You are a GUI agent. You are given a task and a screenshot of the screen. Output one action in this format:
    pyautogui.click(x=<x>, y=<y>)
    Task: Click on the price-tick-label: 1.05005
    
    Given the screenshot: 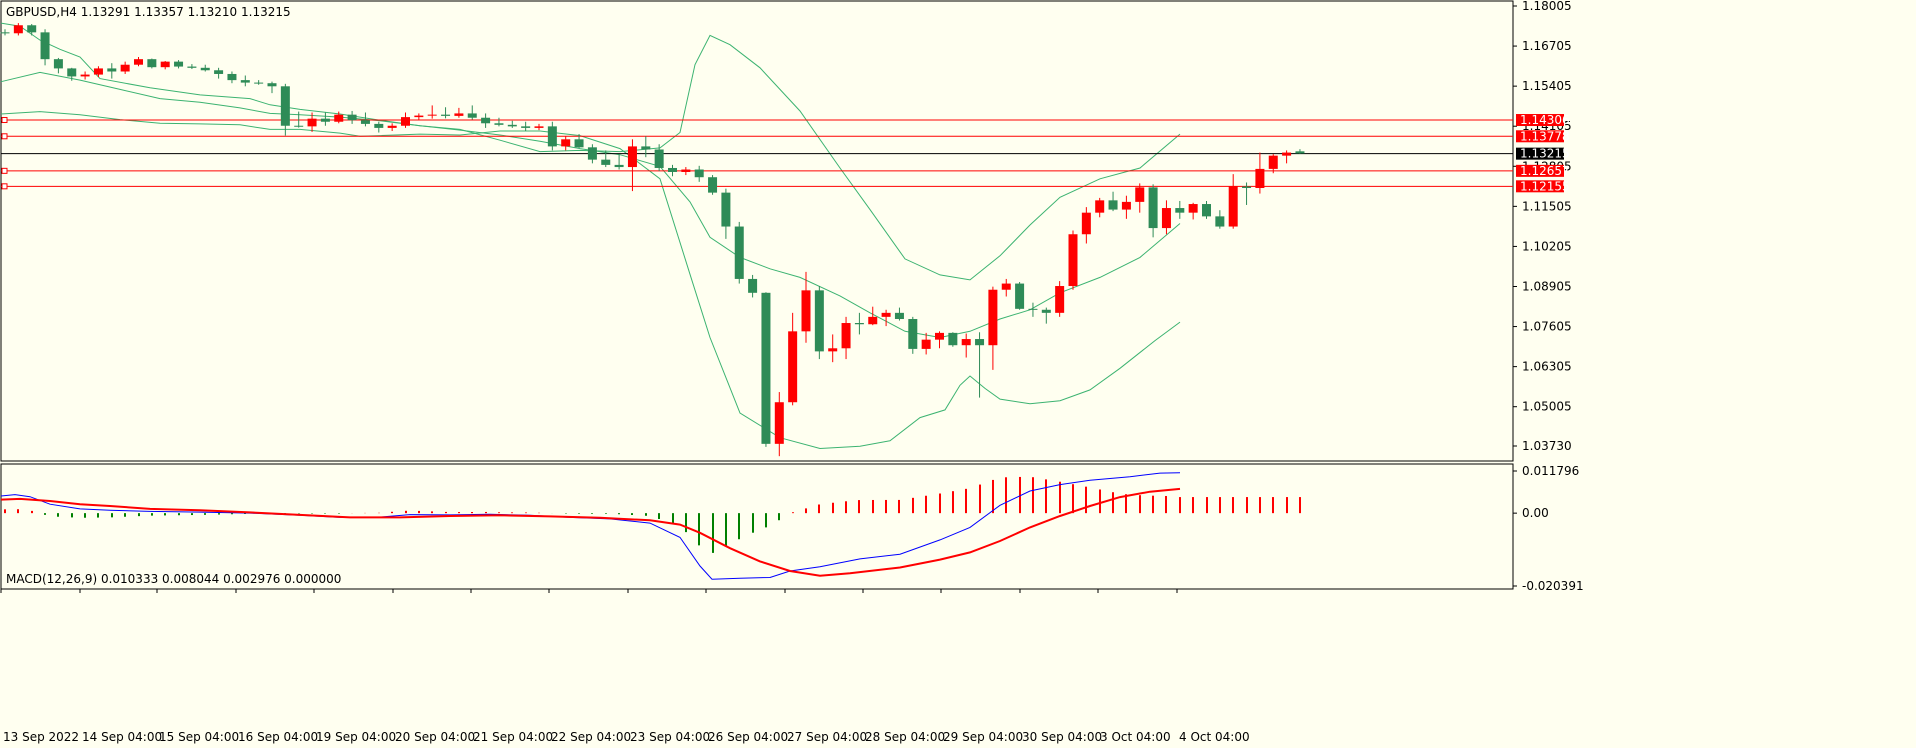 What is the action you would take?
    pyautogui.click(x=1547, y=407)
    